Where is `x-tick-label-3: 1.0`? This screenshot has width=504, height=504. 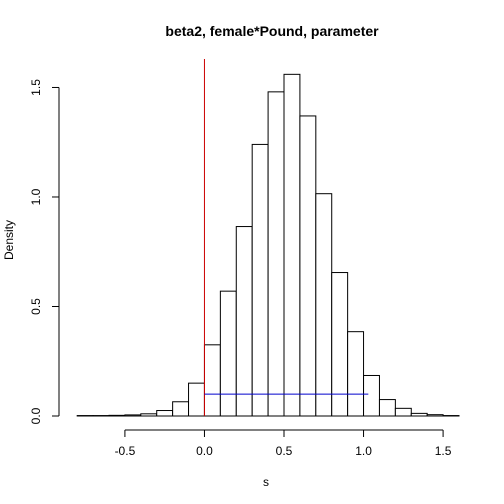
x-tick-label-3: 1.0 is located at coordinates (363, 451).